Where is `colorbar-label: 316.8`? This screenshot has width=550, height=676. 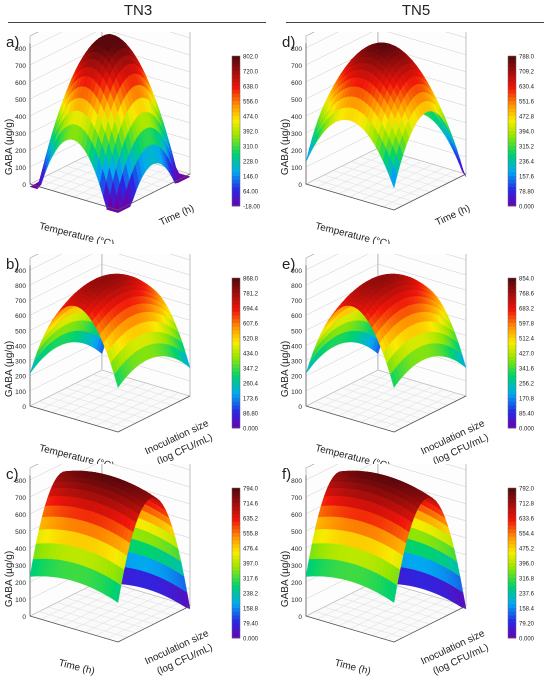 colorbar-label: 316.8 is located at coordinates (527, 580).